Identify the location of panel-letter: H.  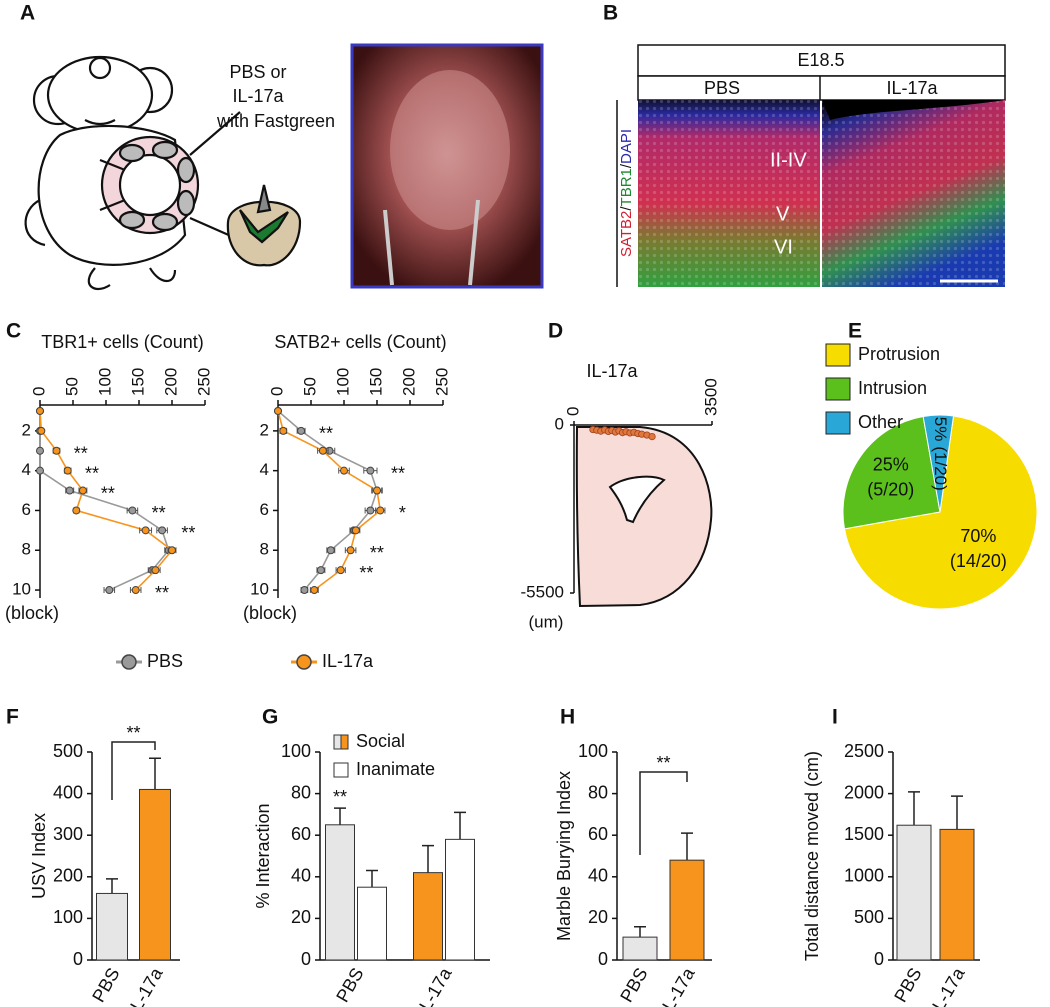
(567, 717).